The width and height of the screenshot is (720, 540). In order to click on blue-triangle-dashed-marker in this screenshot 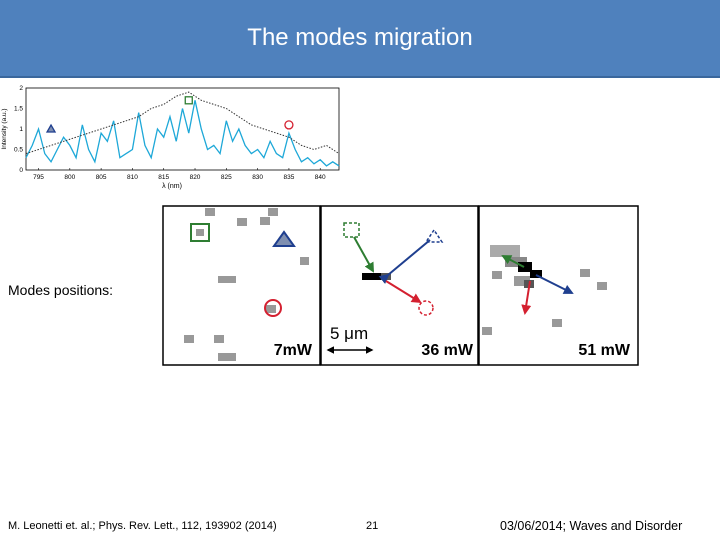, I will do `click(434, 235)`.